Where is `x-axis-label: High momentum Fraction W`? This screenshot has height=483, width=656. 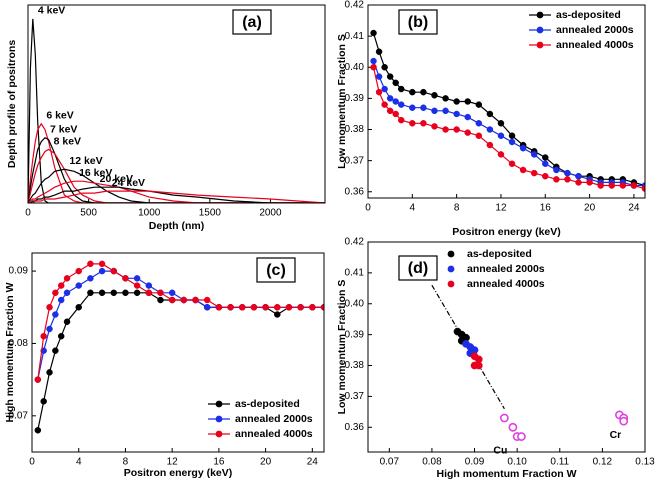 x-axis-label: High momentum Fraction W is located at coordinates (507, 474).